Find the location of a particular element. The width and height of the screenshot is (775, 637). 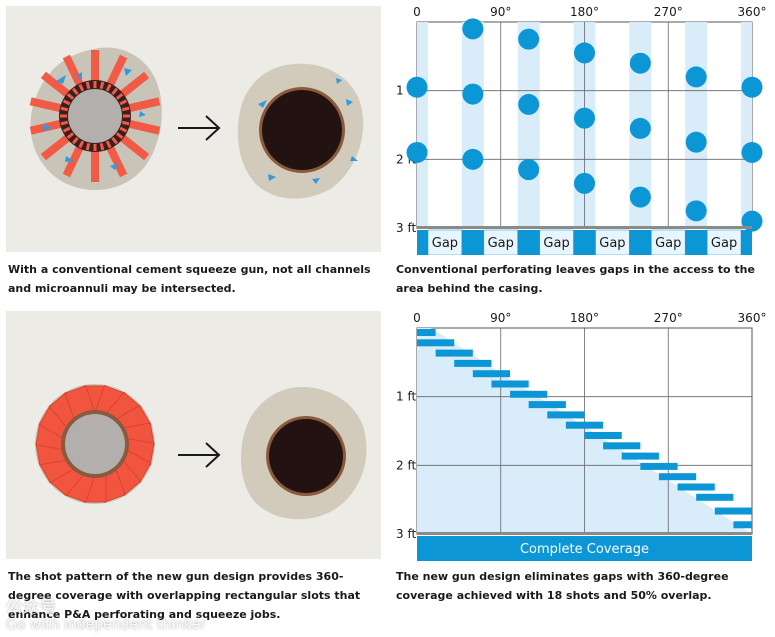

gun-body is located at coordinates (95, 116).